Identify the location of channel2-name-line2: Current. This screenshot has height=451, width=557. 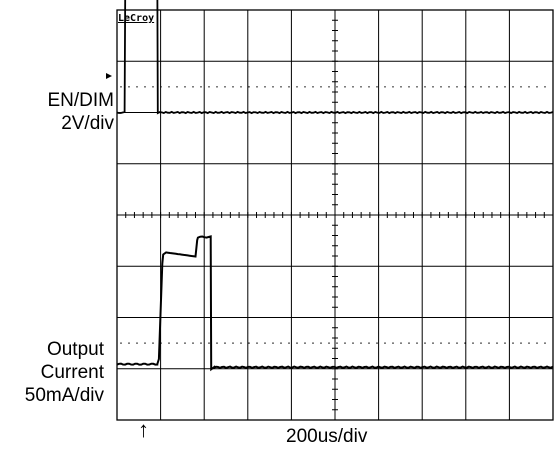
(72, 372).